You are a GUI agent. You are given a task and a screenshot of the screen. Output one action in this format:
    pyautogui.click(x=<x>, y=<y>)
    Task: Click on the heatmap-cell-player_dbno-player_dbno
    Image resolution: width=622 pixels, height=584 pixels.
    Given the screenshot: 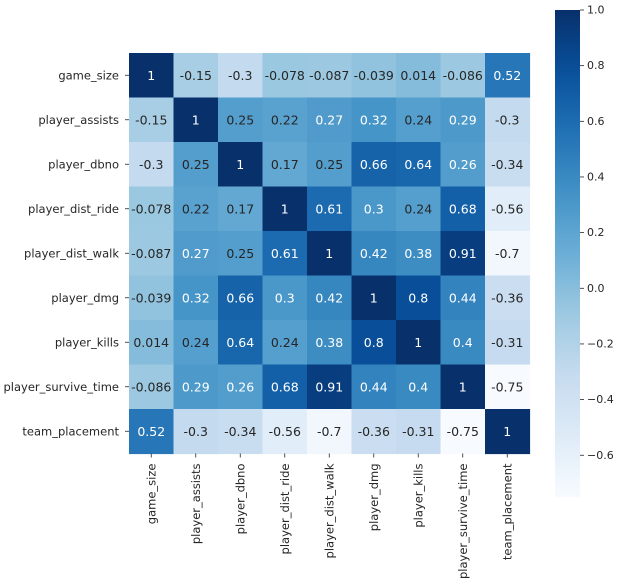 What is the action you would take?
    pyautogui.click(x=241, y=165)
    